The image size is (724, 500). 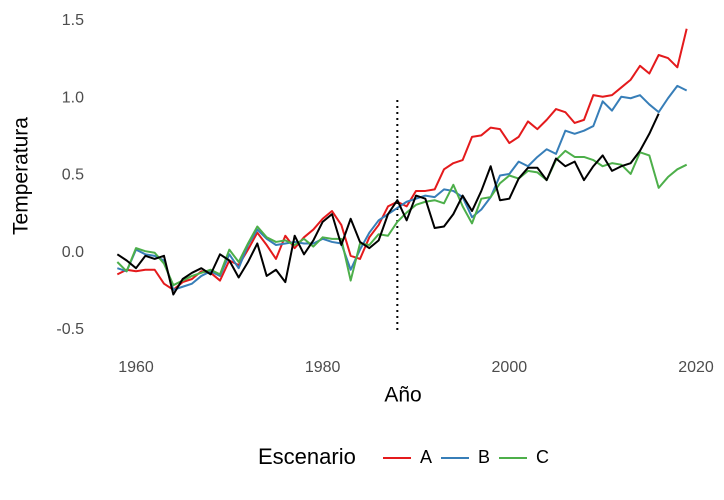 What do you see at coordinates (426, 457) in the screenshot?
I see `legend-label: A` at bounding box center [426, 457].